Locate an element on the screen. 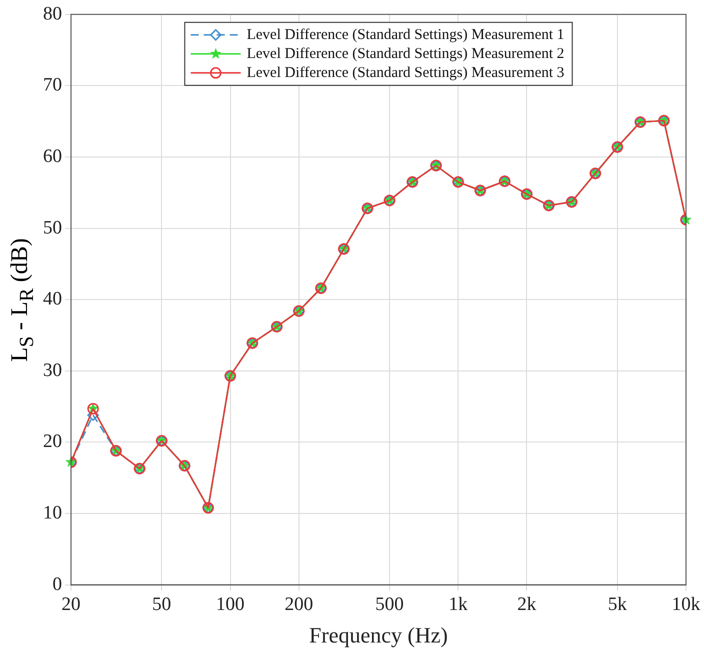  legend-label: Level Difference (Standard Settings) Measurement 2 is located at coordinates (405, 54).